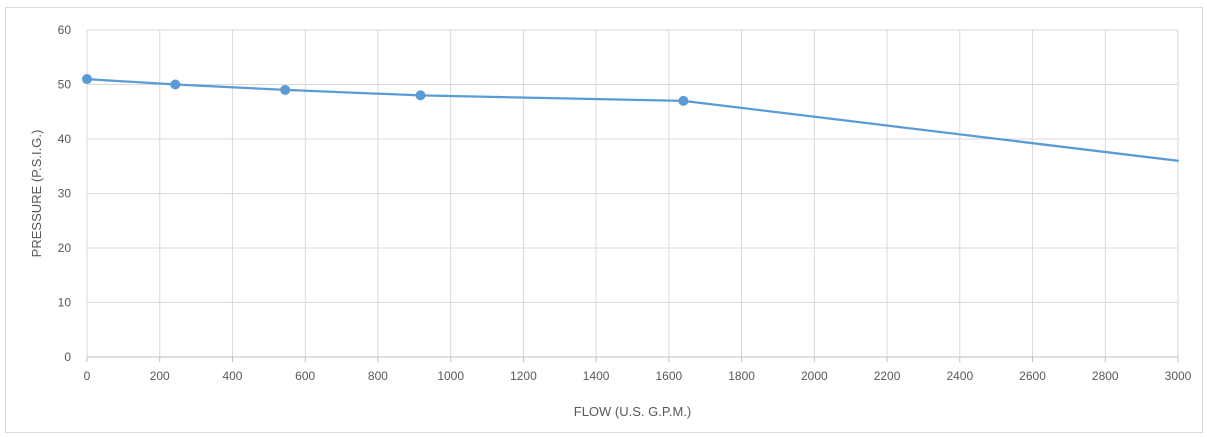 Image resolution: width=1207 pixels, height=437 pixels. What do you see at coordinates (633, 411) in the screenshot?
I see `x-axis-title: FLOW (U.S. G.P.M.)` at bounding box center [633, 411].